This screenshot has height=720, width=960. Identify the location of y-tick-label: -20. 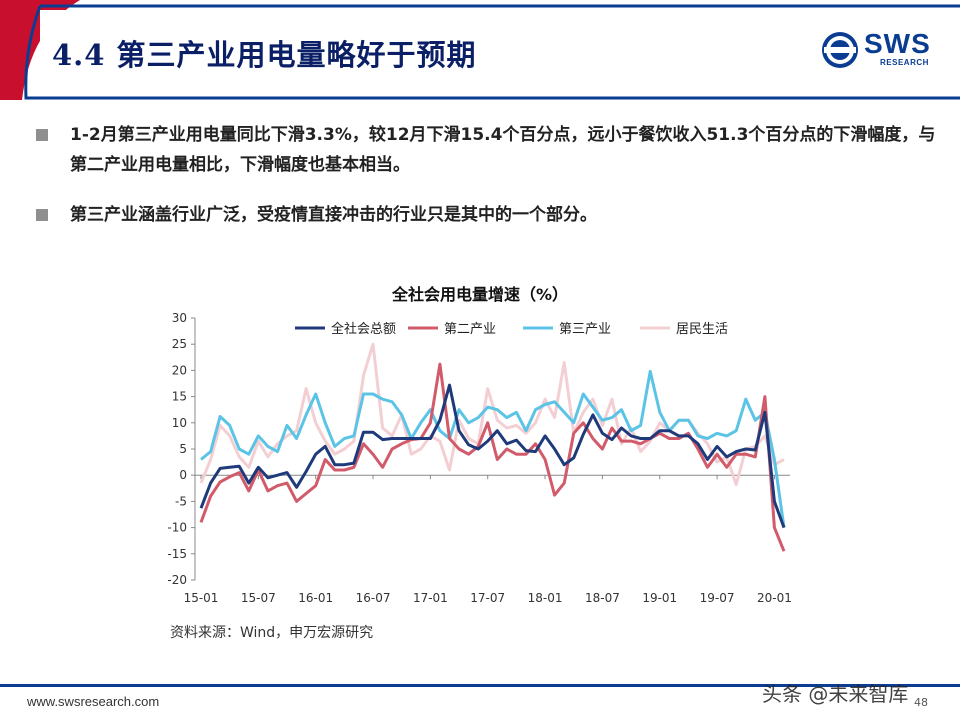
(177, 580).